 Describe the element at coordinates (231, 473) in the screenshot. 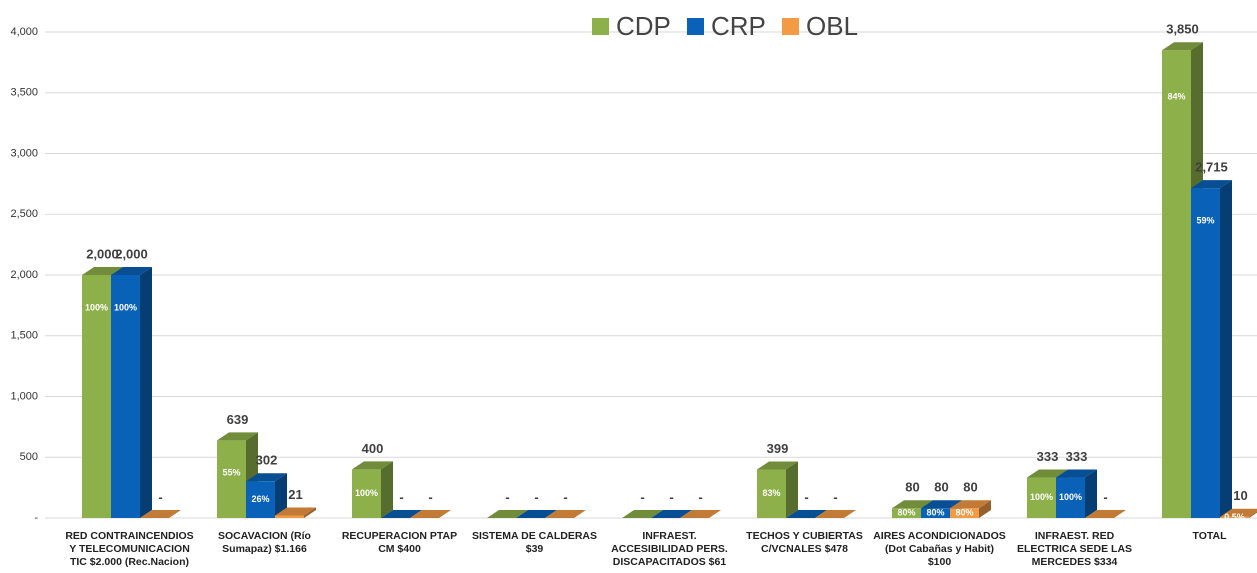

I see `inner-label: 55%` at that location.